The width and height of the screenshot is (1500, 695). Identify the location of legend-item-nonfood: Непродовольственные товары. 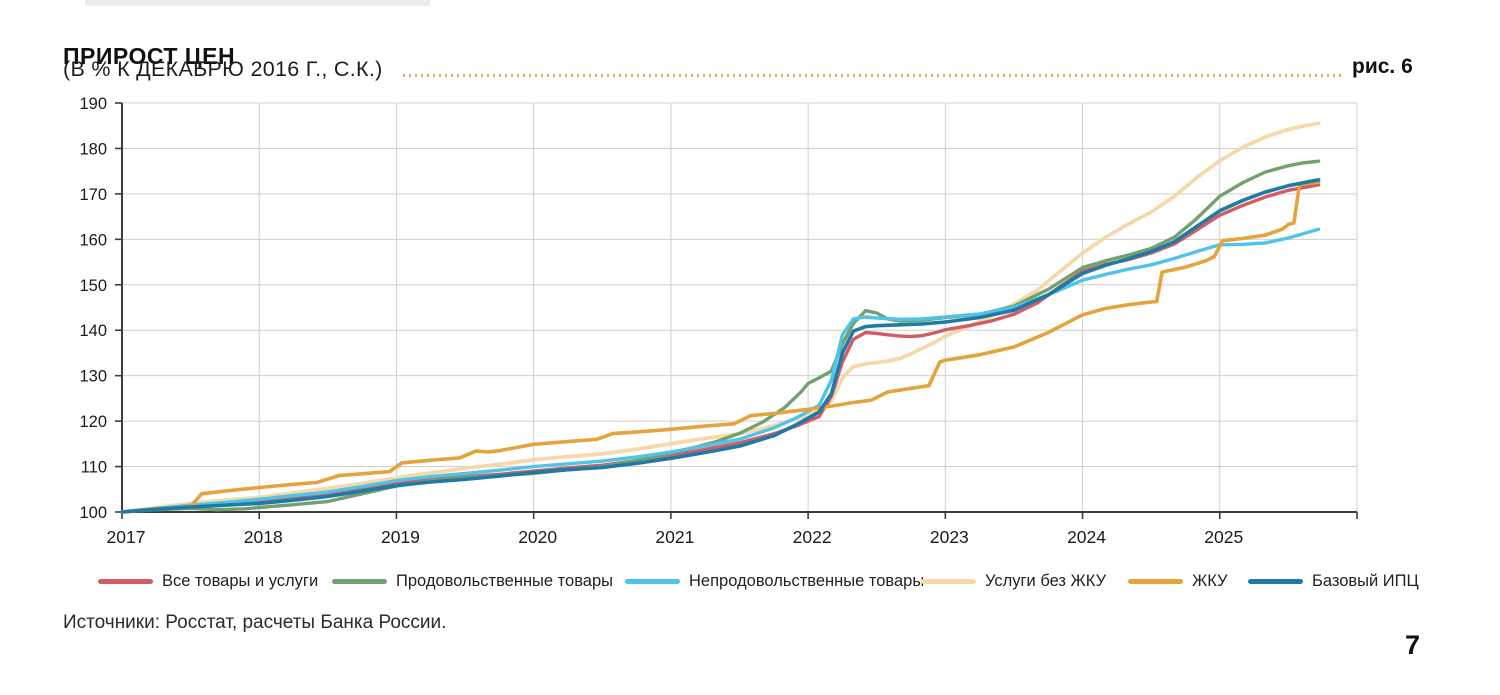
(774, 581).